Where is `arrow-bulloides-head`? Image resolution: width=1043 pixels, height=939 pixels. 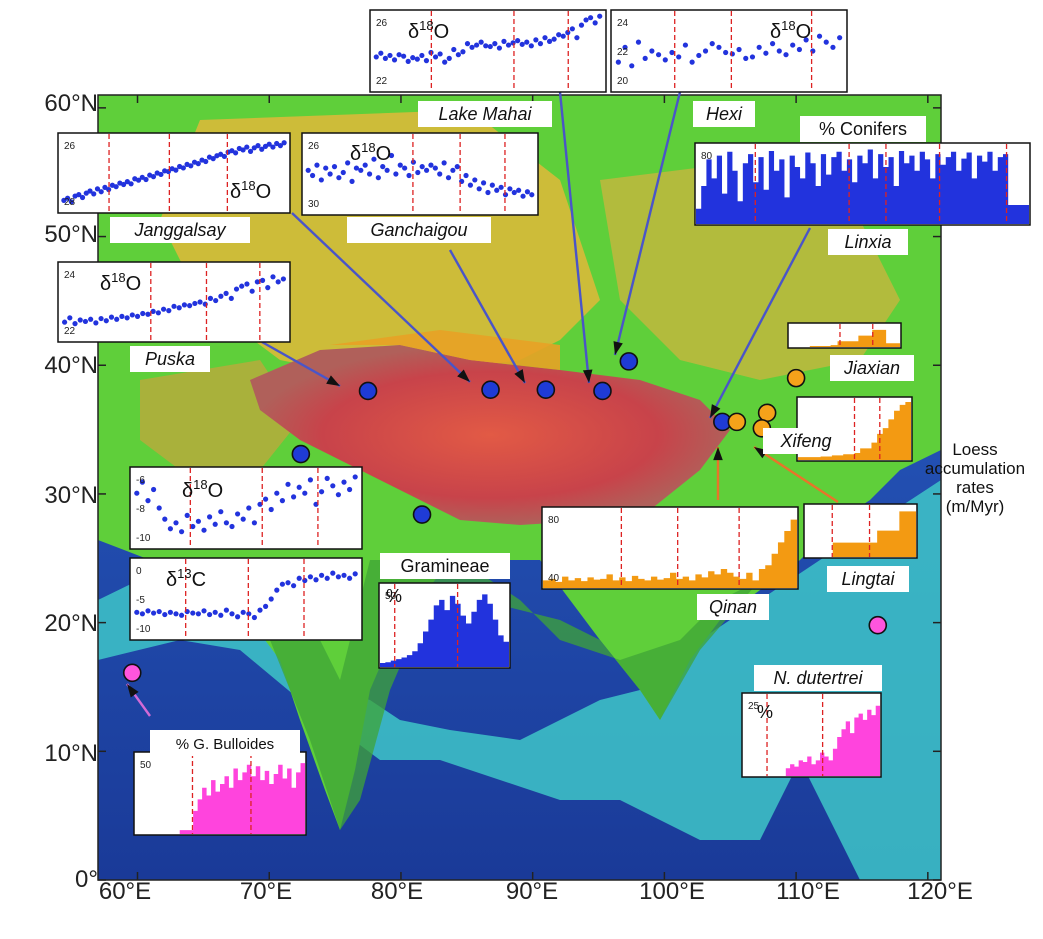 arrow-bulloides-head is located at coordinates (133, 691).